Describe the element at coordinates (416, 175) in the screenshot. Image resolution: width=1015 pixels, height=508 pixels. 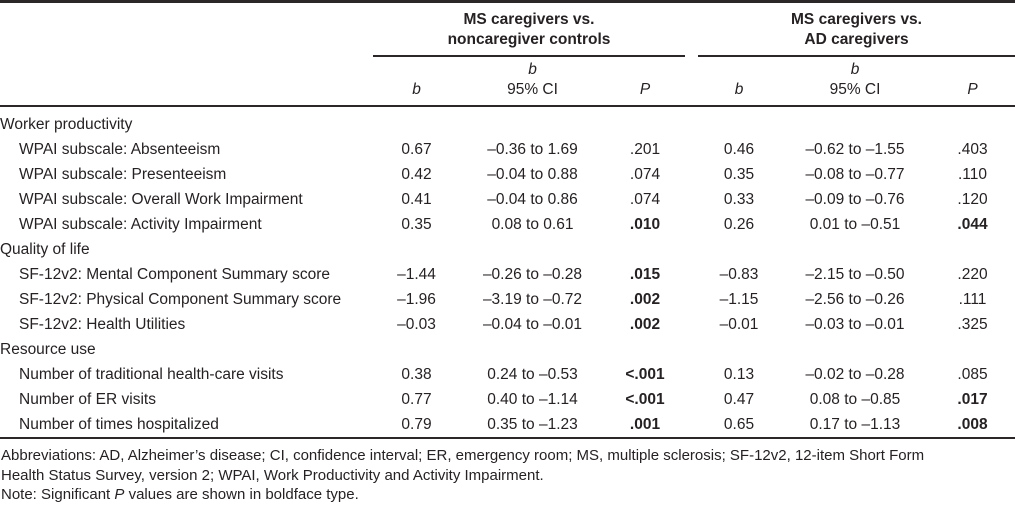
I see `cell-b-g1: 0.42` at that location.